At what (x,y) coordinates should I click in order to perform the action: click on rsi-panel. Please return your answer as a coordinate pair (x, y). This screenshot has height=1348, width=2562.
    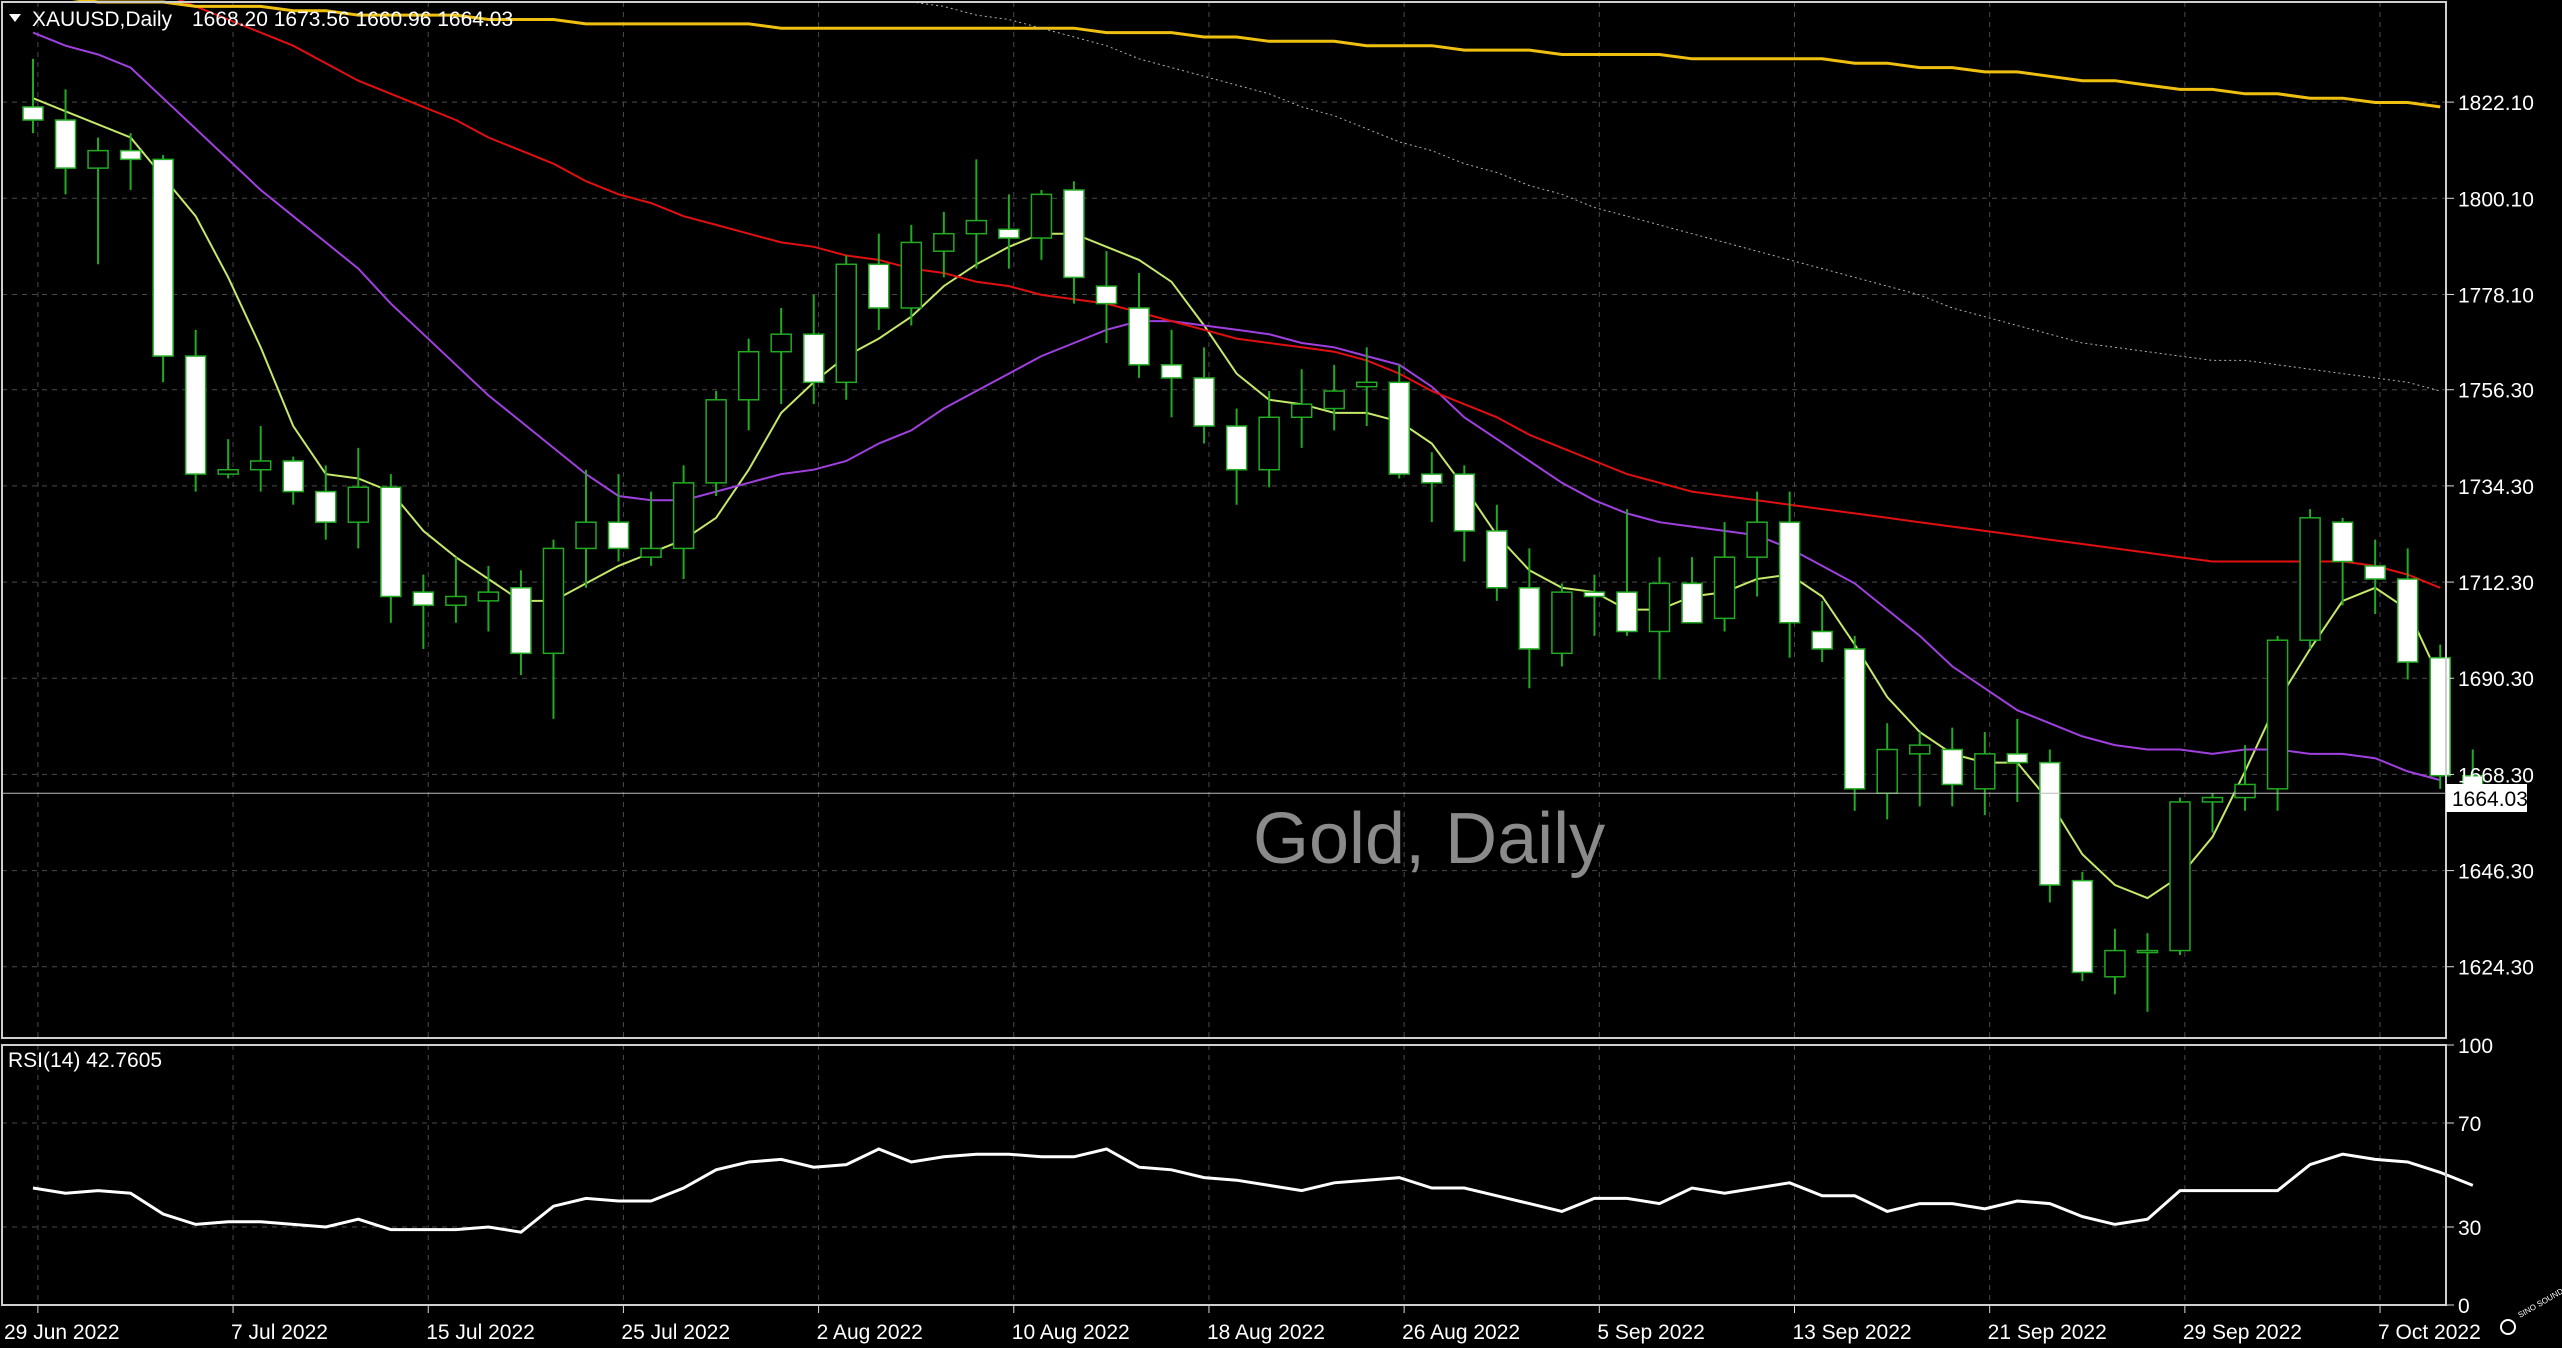
    Looking at the image, I should click on (1253, 1190).